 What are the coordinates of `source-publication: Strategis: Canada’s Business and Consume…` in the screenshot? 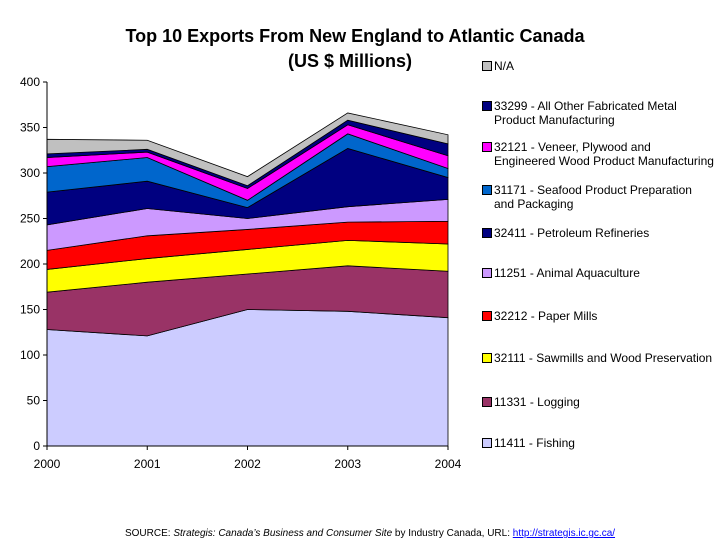 It's located at (283, 533).